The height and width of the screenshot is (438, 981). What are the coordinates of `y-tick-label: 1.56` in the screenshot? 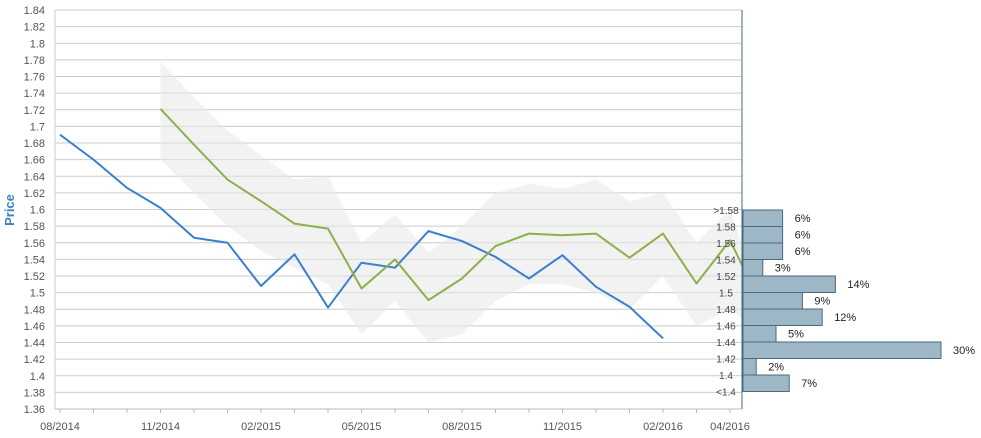 It's located at (34, 244).